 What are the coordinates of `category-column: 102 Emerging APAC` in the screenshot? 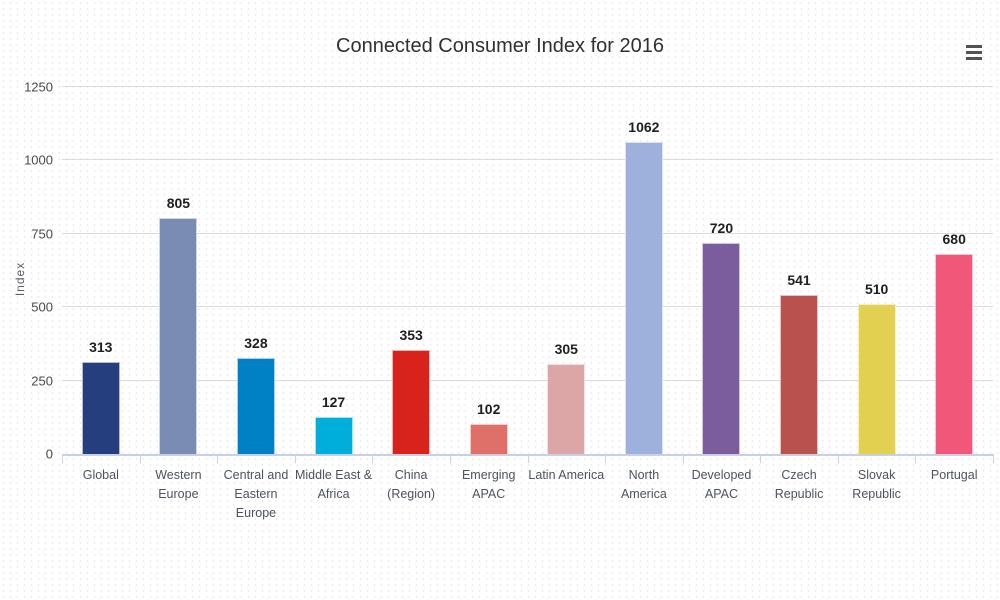 It's located at (489, 294).